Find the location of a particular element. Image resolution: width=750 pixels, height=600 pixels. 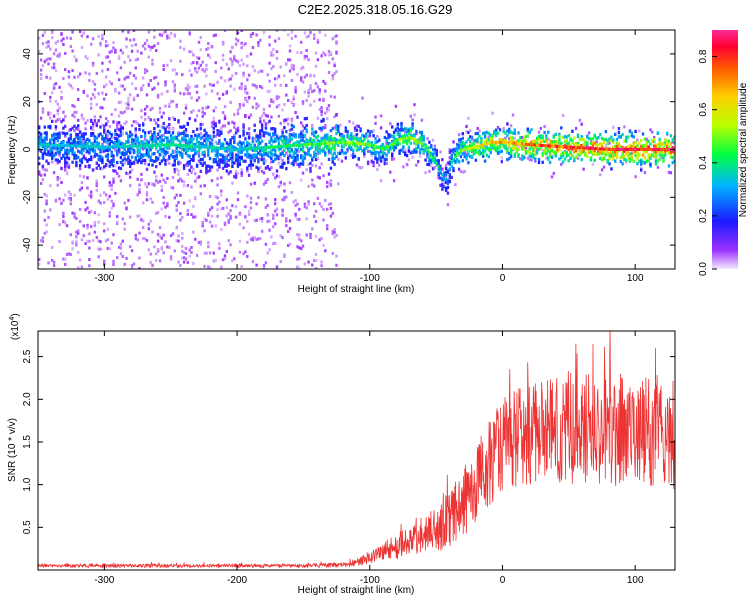

heatmap-cell-1973 is located at coordinates (221, 155).